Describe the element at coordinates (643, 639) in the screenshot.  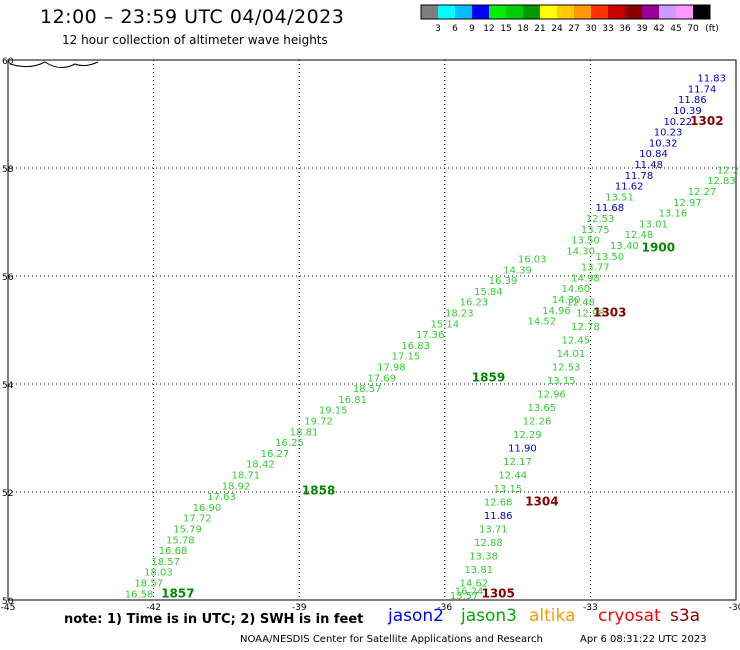
I see `timestamp-text: Apr 6 08:31:22 UTC 2023` at that location.